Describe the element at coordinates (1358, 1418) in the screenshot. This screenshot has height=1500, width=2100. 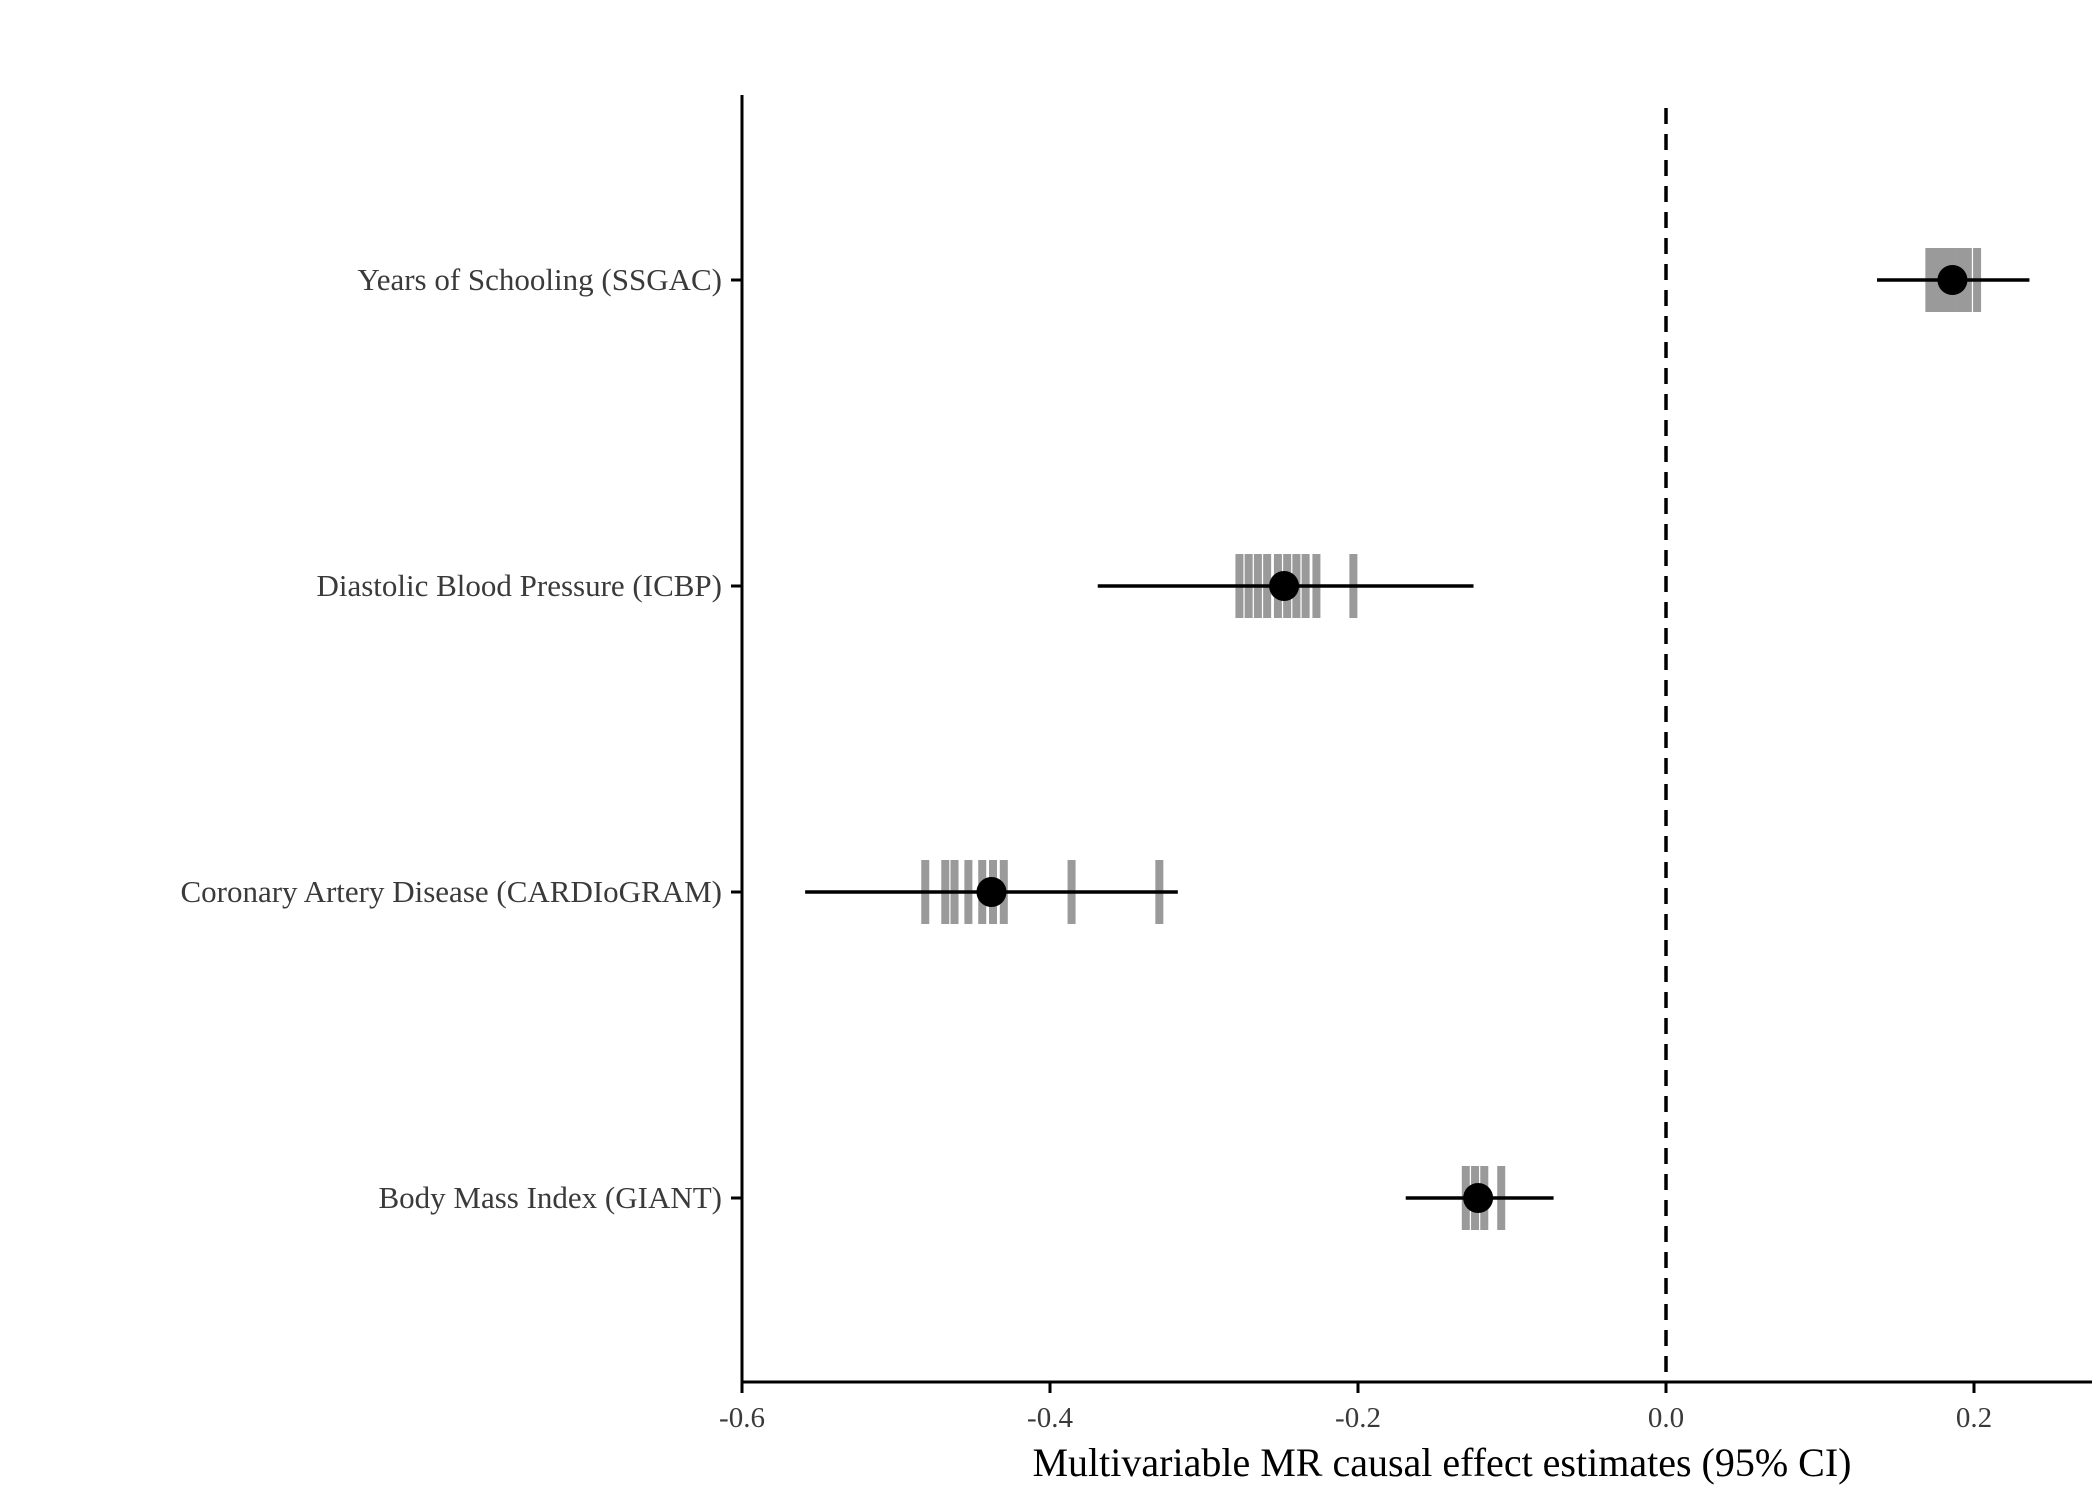
I see `x-tick-label: -0.2` at that location.